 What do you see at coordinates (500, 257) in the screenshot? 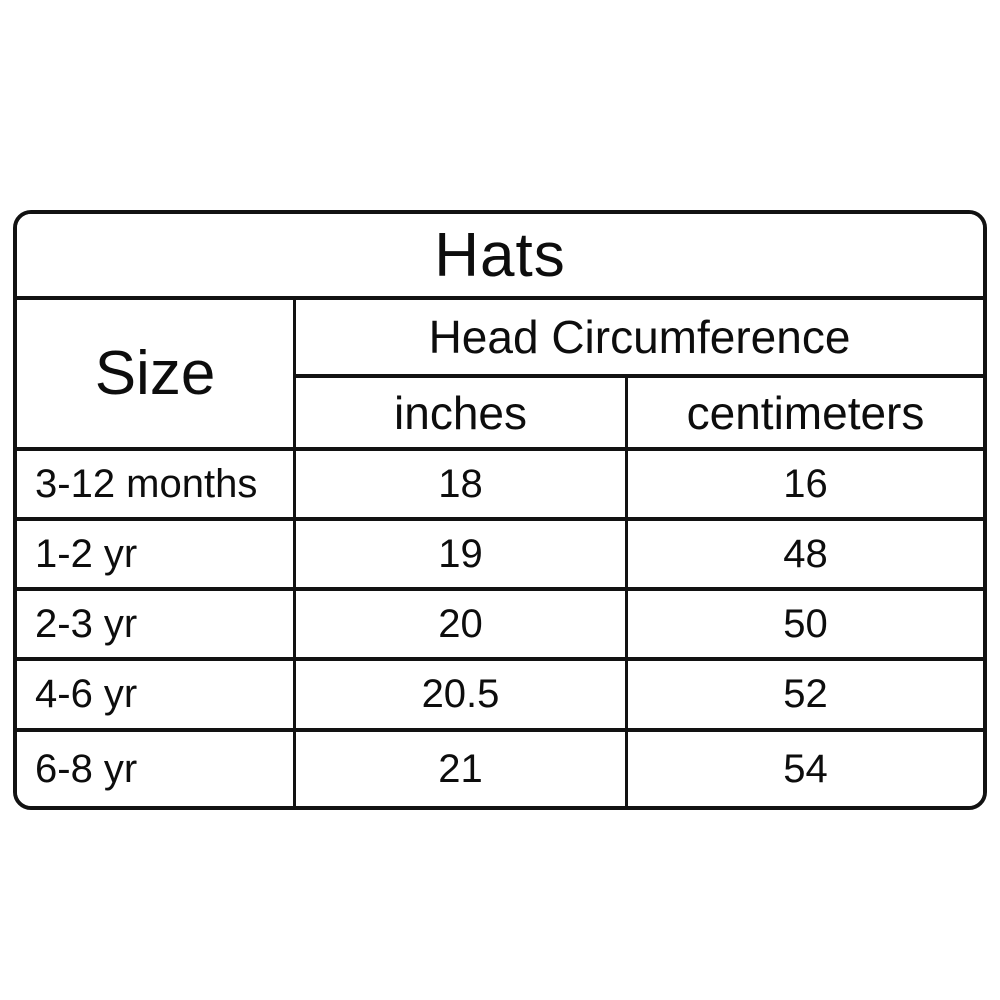
I see `table-title: Hats` at bounding box center [500, 257].